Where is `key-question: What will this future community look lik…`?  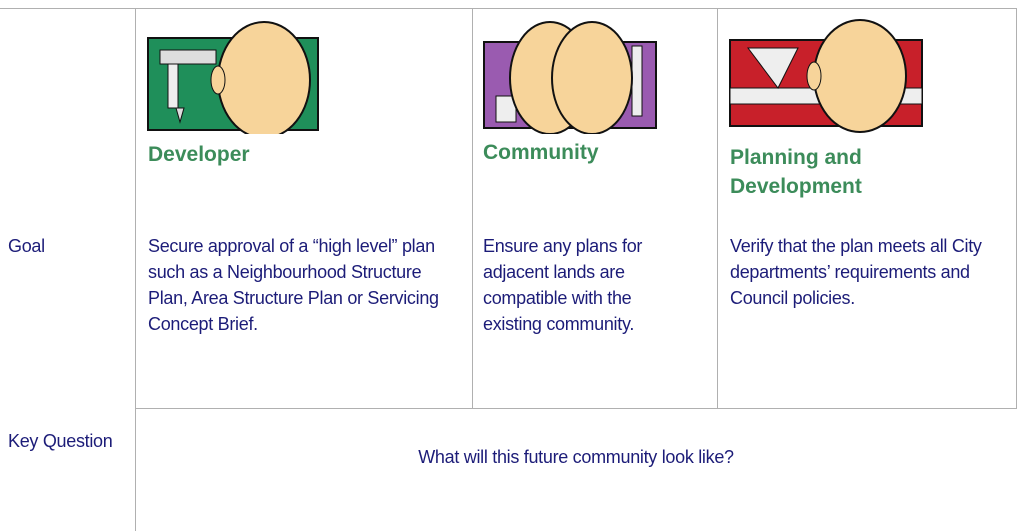 key-question: What will this future community look lik… is located at coordinates (576, 457).